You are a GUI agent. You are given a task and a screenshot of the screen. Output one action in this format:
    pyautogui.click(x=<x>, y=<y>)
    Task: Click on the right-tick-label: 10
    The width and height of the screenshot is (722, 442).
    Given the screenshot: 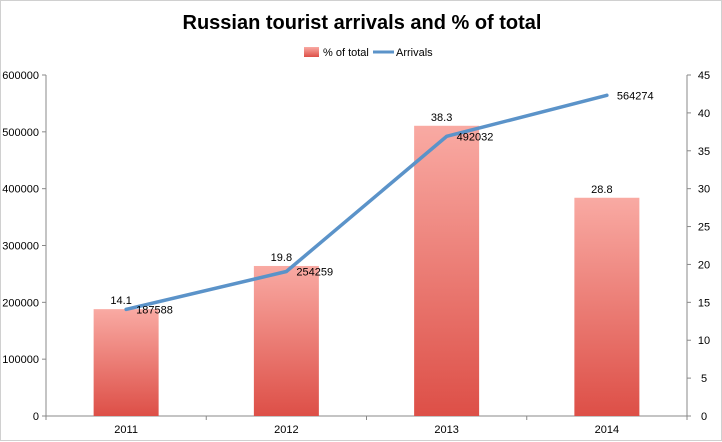 What is the action you would take?
    pyautogui.click(x=704, y=341)
    